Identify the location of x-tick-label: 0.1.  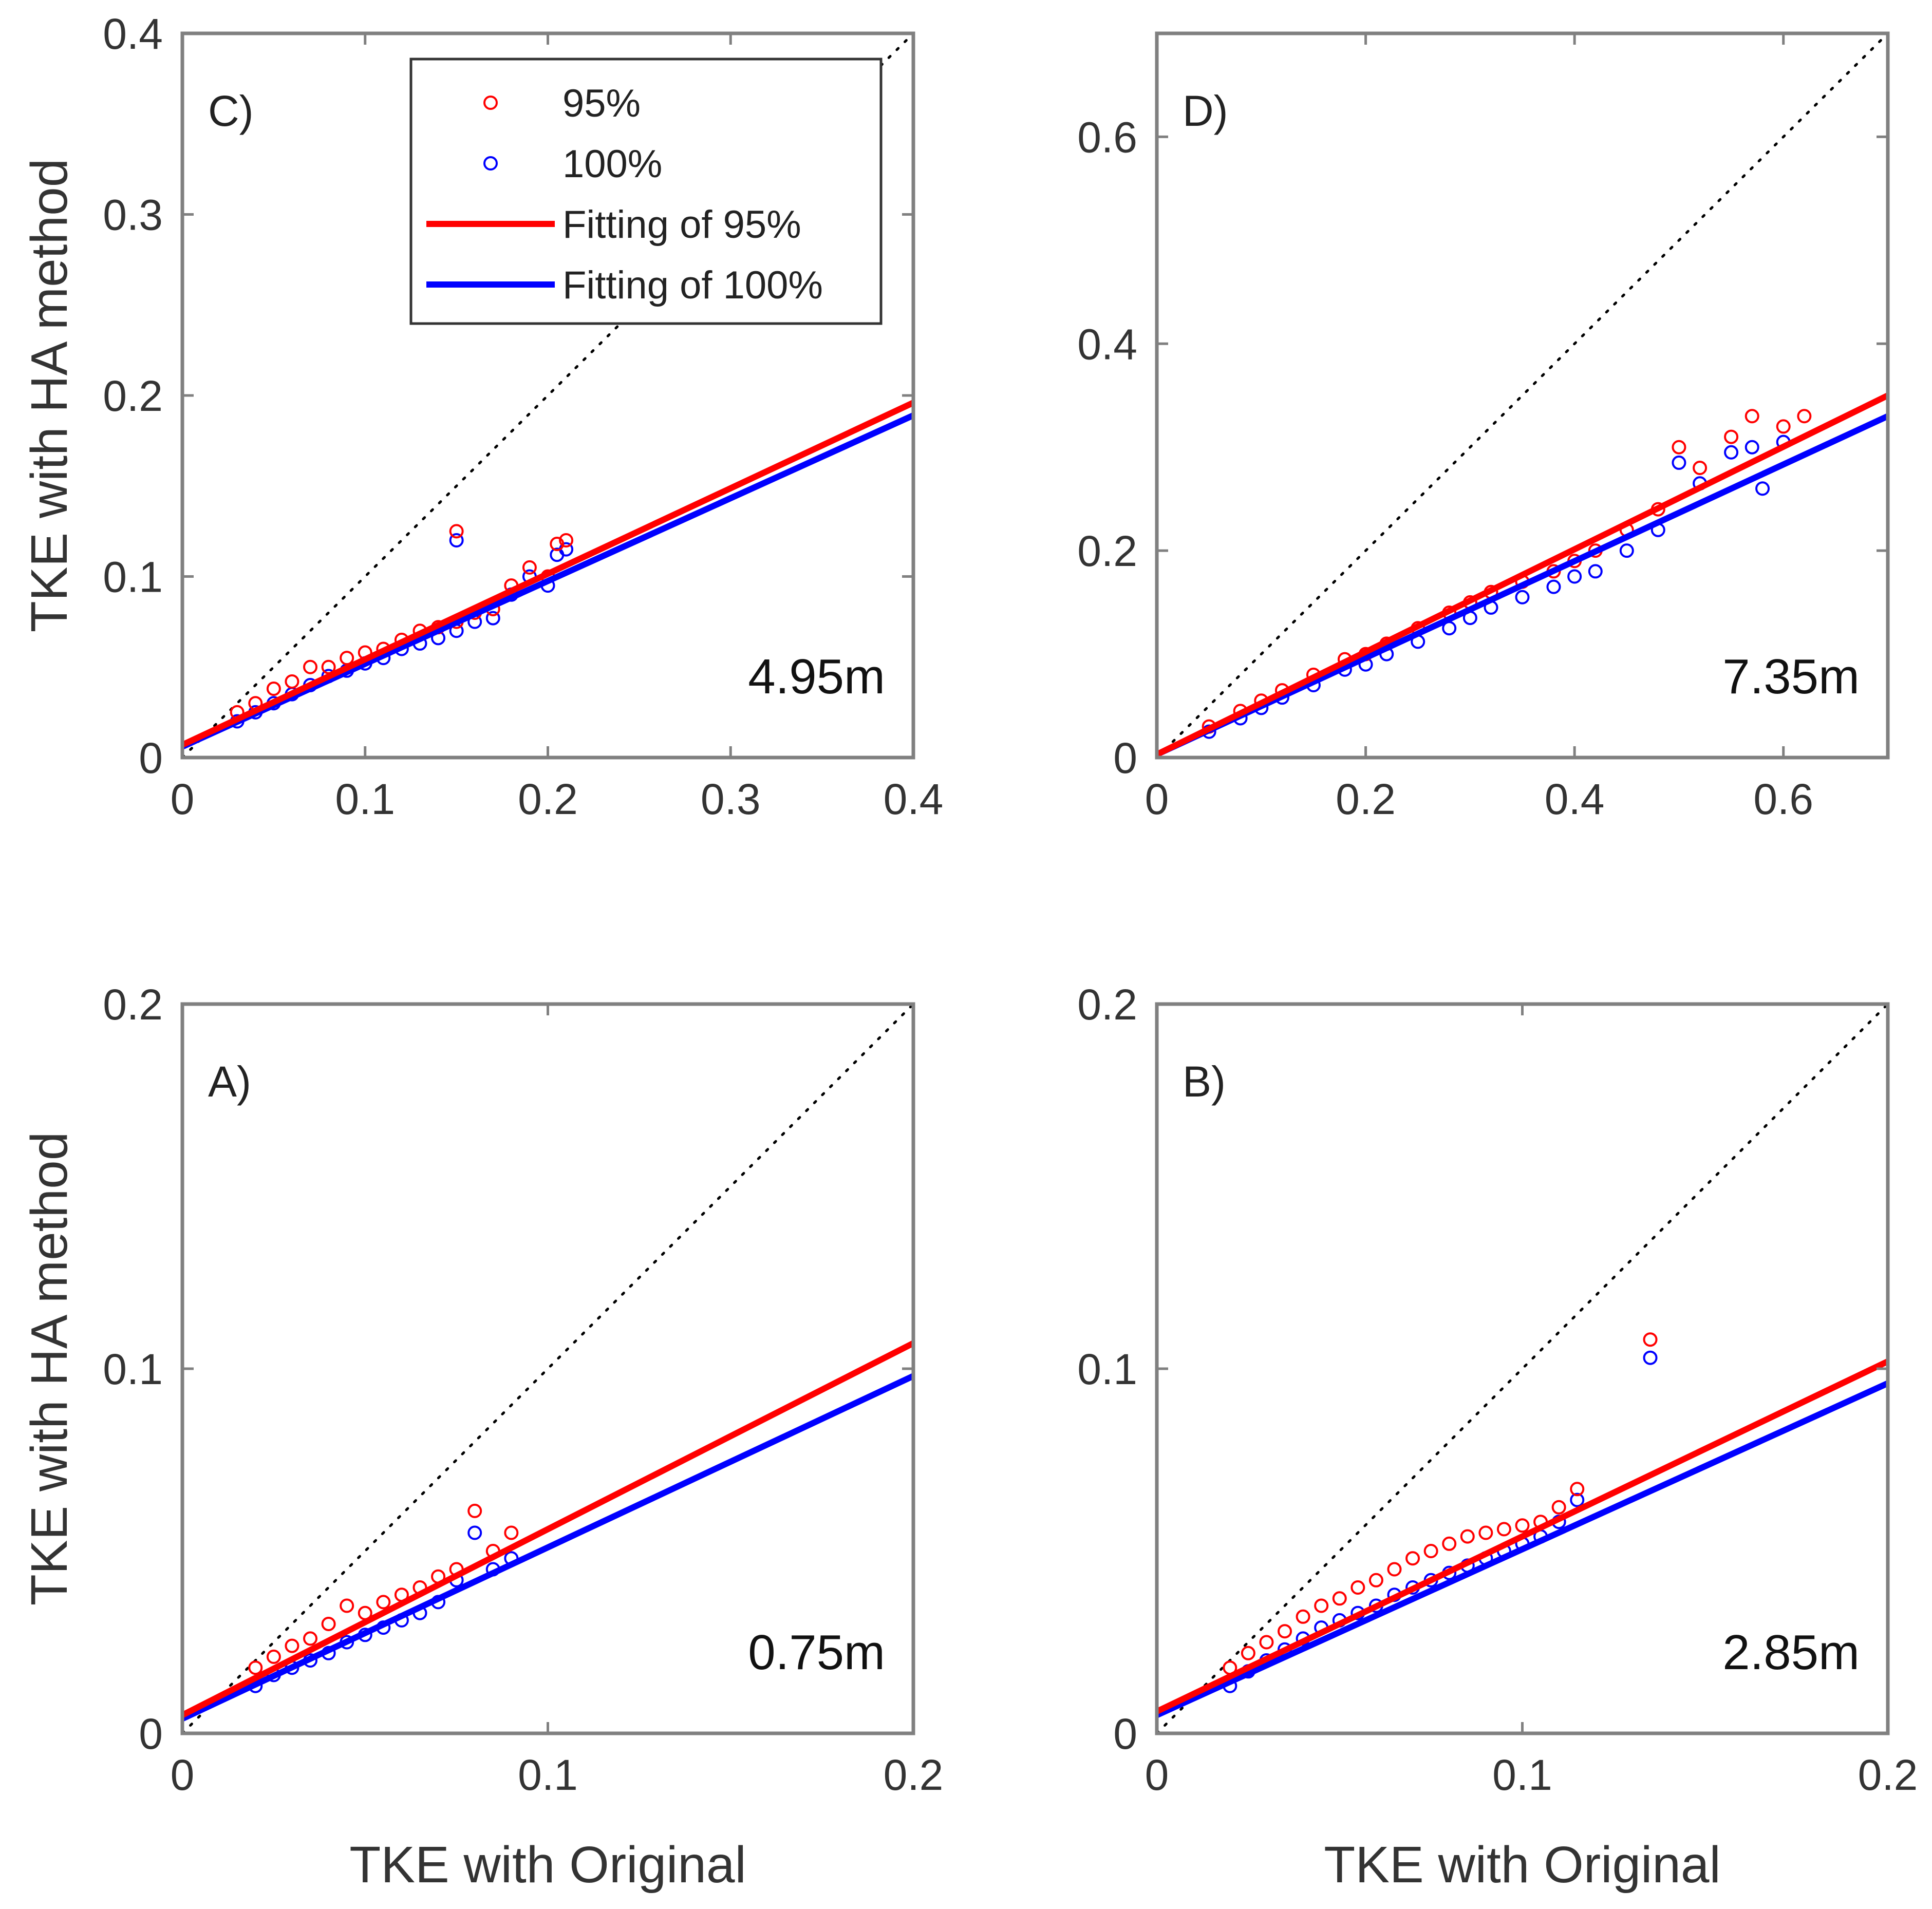
(548, 1775).